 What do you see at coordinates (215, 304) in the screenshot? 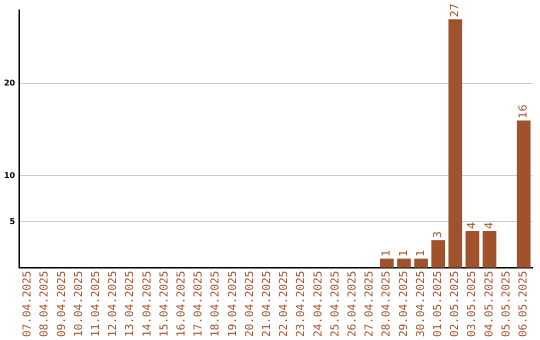
I see `x-tick-label: 18.04.2025` at bounding box center [215, 304].